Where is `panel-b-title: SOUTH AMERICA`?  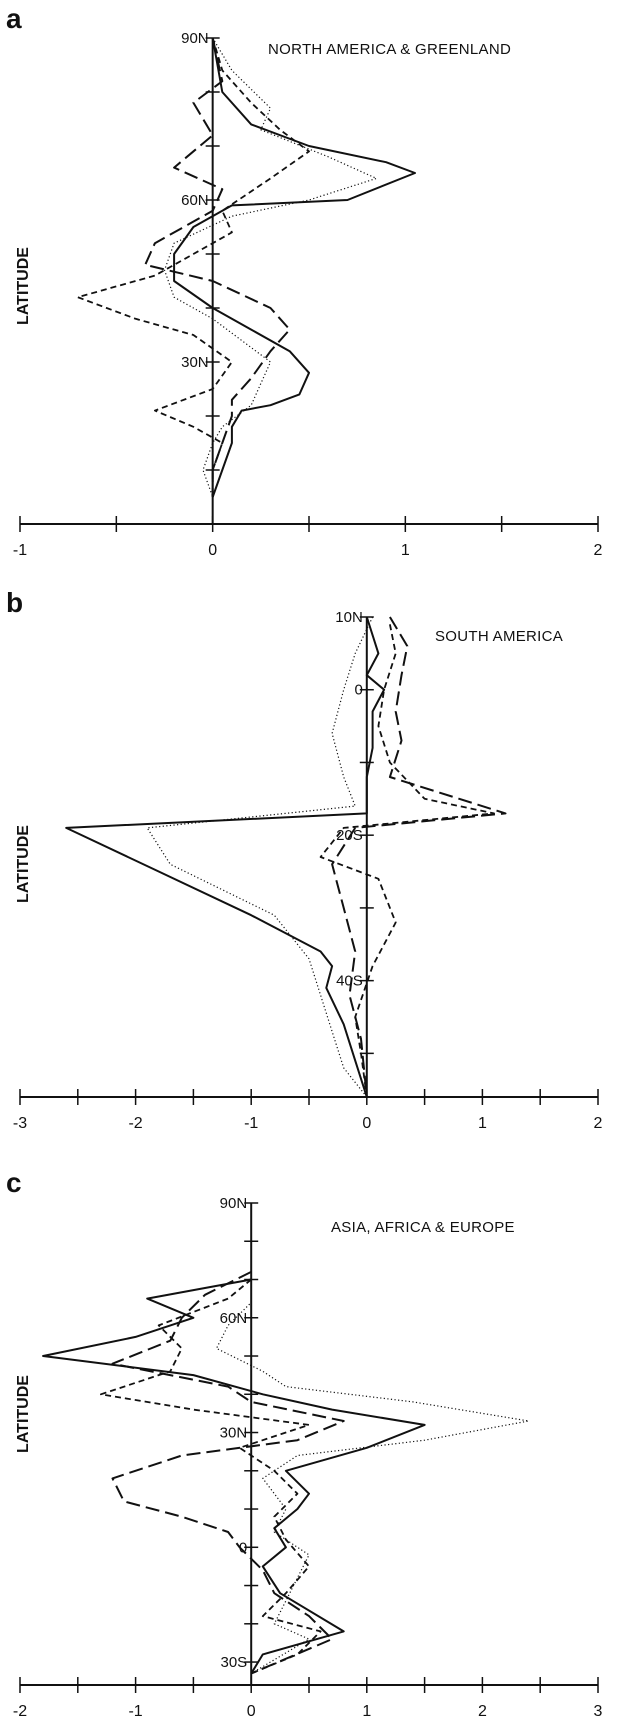
panel-b-title: SOUTH AMERICA is located at coordinates (499, 636).